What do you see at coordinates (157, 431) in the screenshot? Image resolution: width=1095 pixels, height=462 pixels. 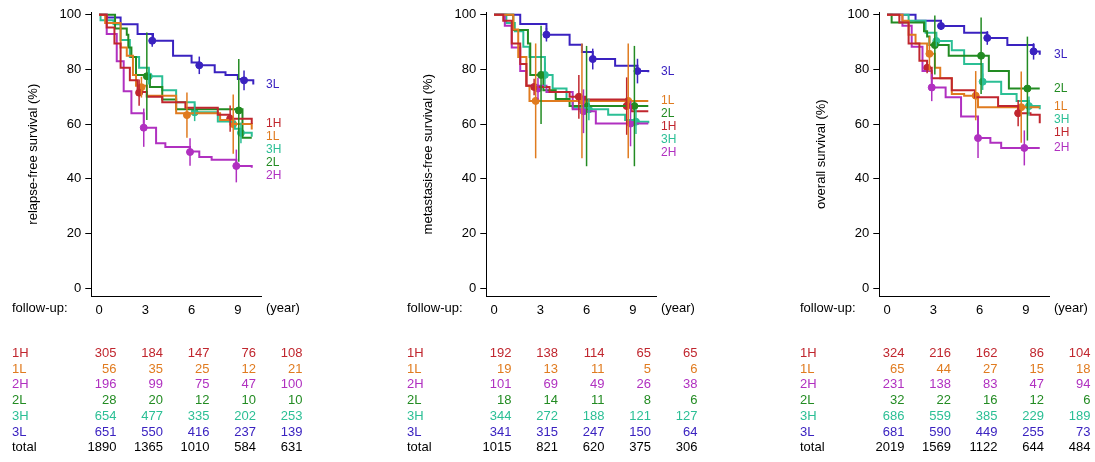 I see `text: 3L 651 550 416 237 139` at bounding box center [157, 431].